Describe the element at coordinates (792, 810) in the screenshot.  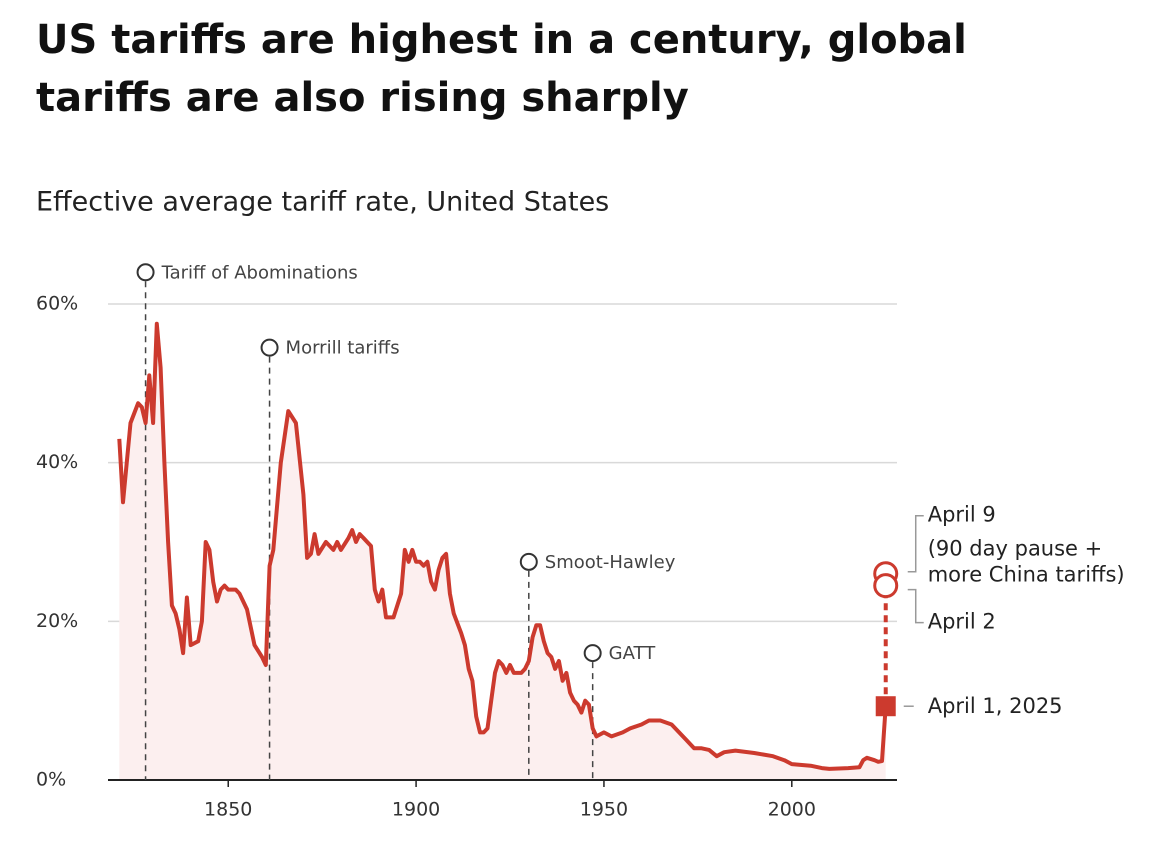
I see `x-tick-label: 2000` at that location.